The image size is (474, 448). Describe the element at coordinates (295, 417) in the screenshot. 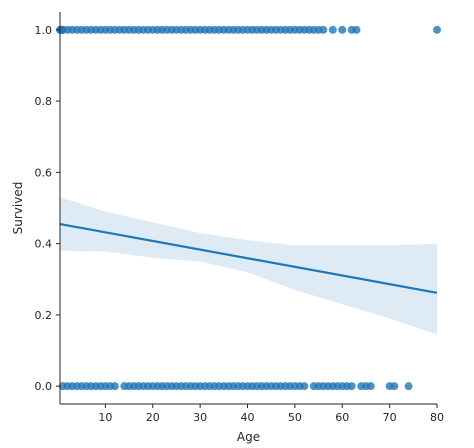

I see `x-tick-label: 50` at that location.